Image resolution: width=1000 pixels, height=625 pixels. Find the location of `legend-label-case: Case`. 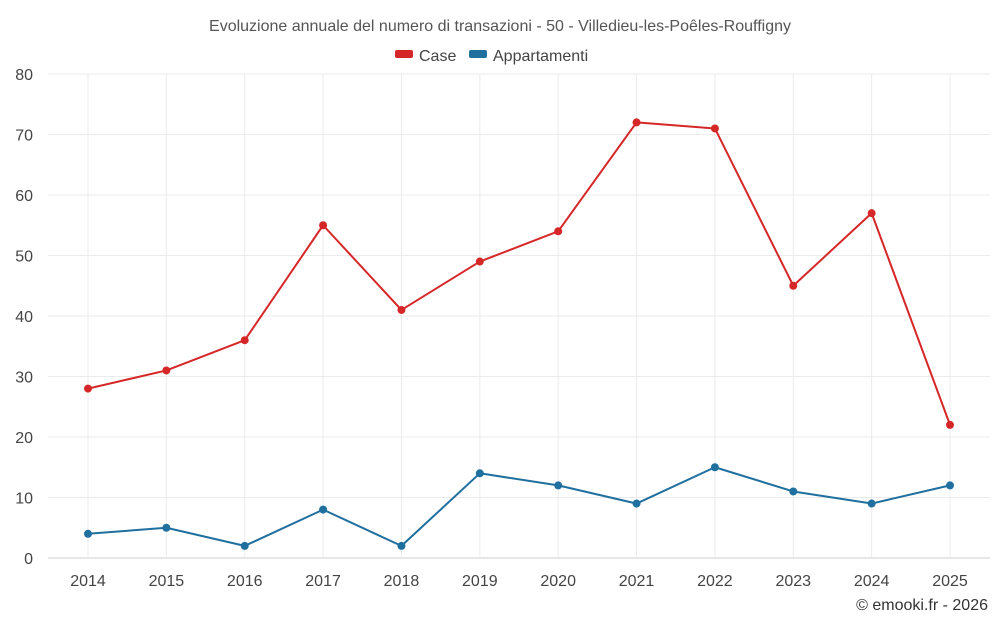

legend-label-case: Case is located at coordinates (437, 56).